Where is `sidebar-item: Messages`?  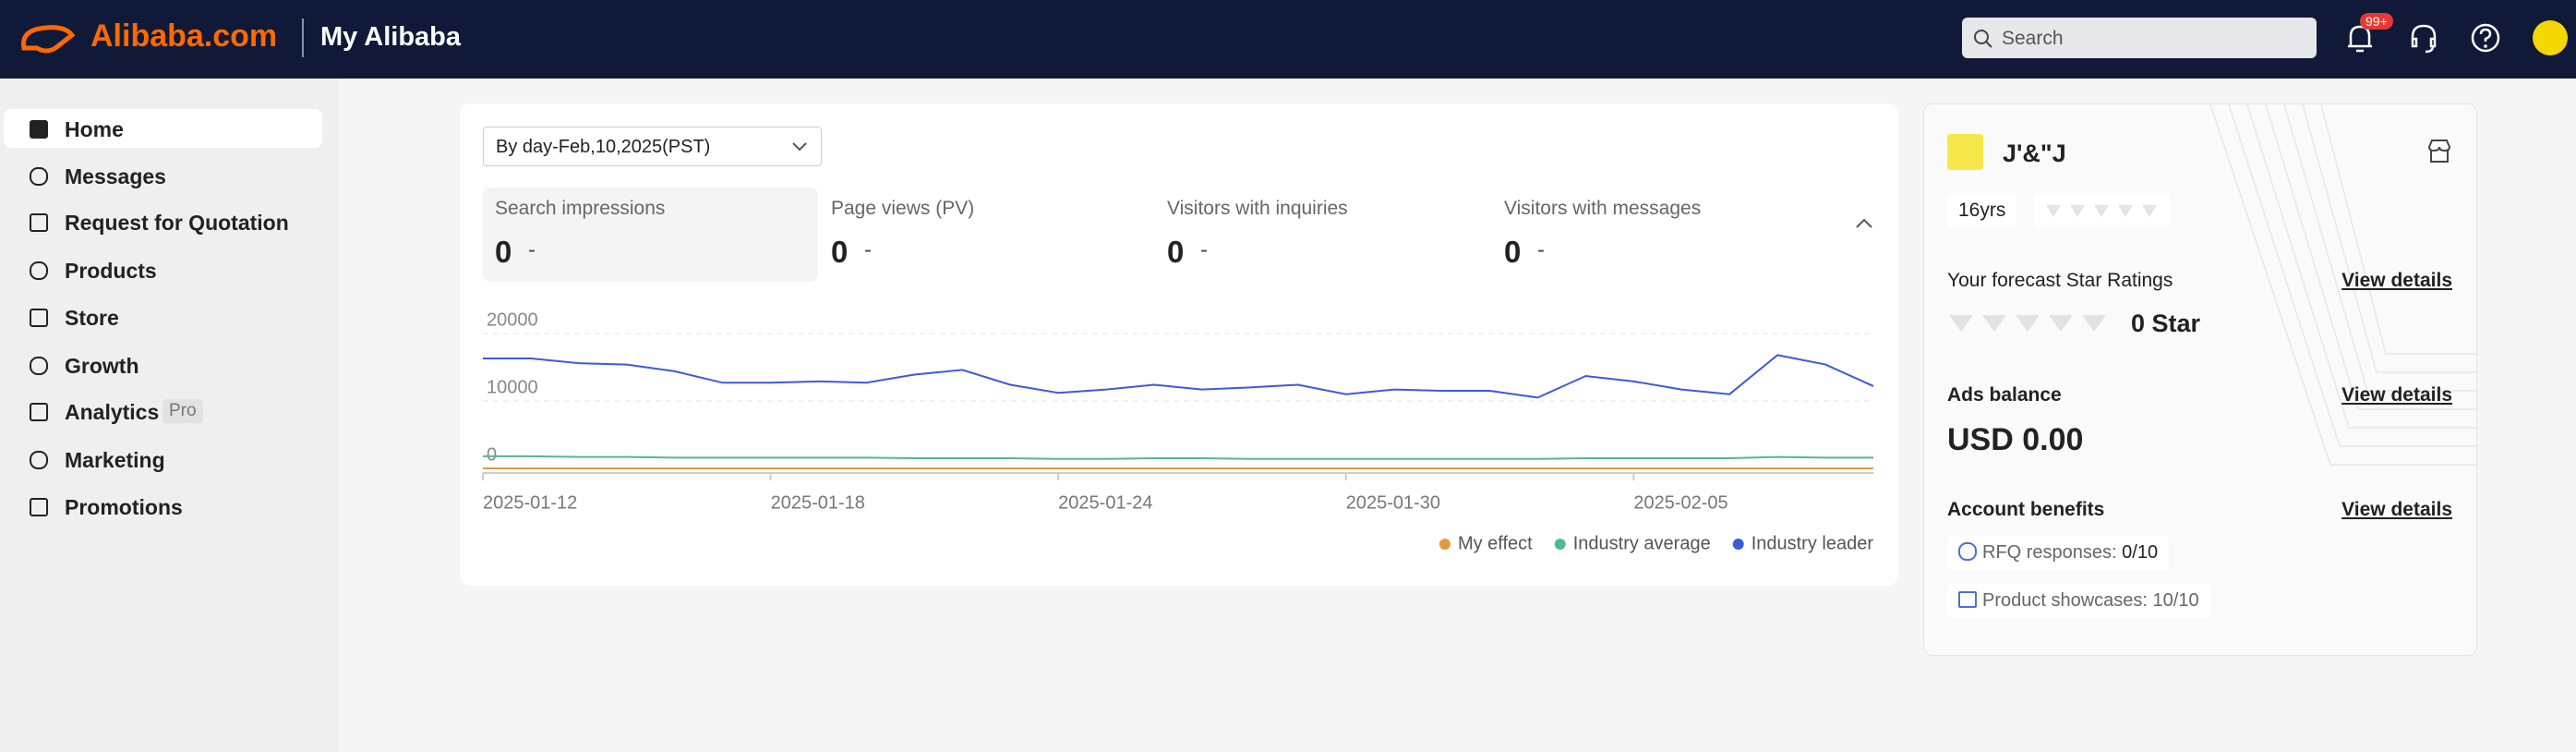 sidebar-item: Messages is located at coordinates (163, 175).